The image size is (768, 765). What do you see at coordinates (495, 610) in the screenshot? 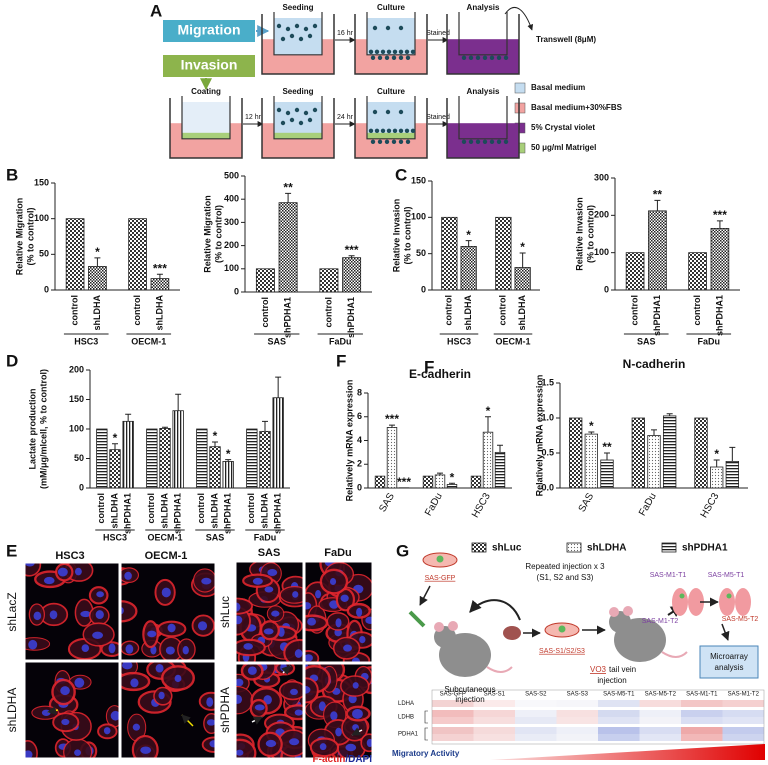
I see `curved-arrow` at bounding box center [495, 610].